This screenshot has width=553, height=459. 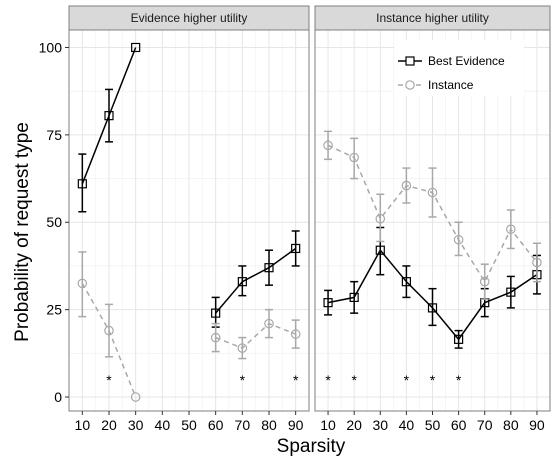 I want to click on y-tick-label: 50, so click(x=54, y=222).